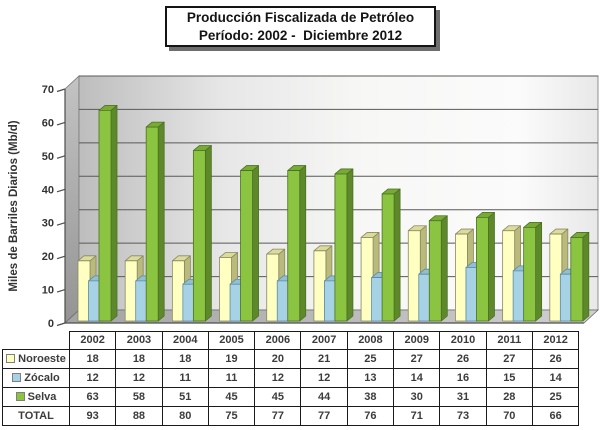 The width and height of the screenshot is (611, 430). Describe the element at coordinates (51, 324) in the screenshot. I see `y-tick-label: 0` at that location.